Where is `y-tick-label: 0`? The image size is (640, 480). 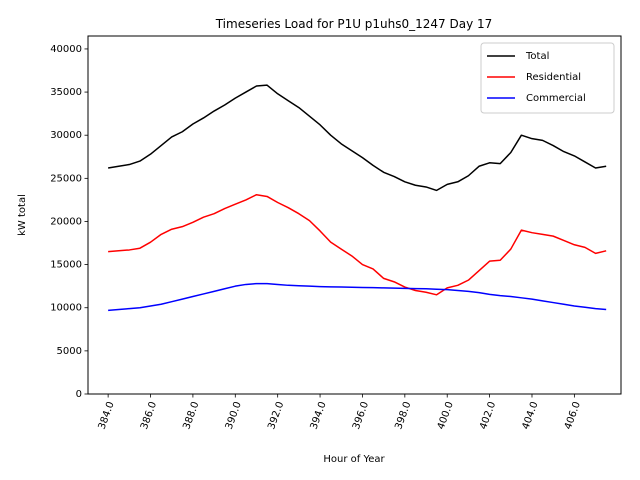 y-tick-label: 0 is located at coordinates (79, 394).